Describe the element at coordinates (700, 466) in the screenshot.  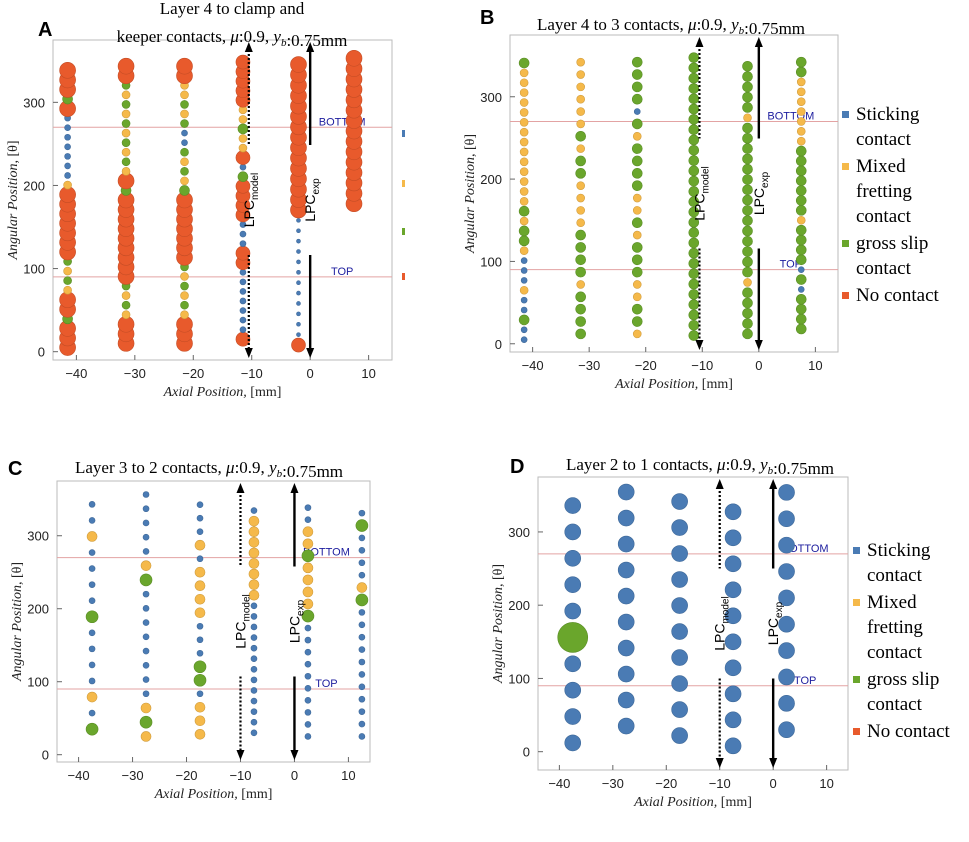
I see `chart-title: Layer 2 to 1 contacts, μ:0.9, yb:0.75mm` at that location.